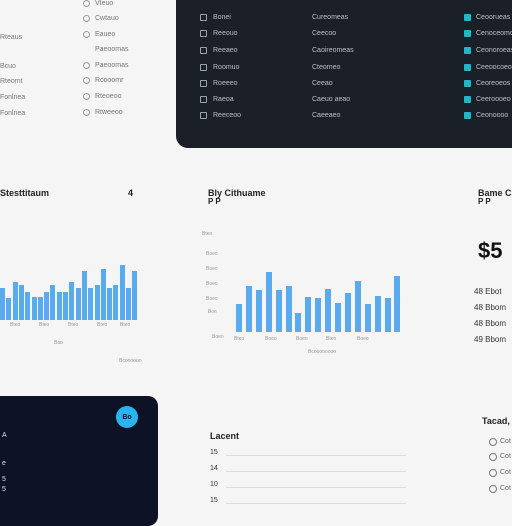 This screenshot has height=526, width=512. Describe the element at coordinates (326, 67) in the screenshot. I see `table-cell: Cteomeo` at that location.